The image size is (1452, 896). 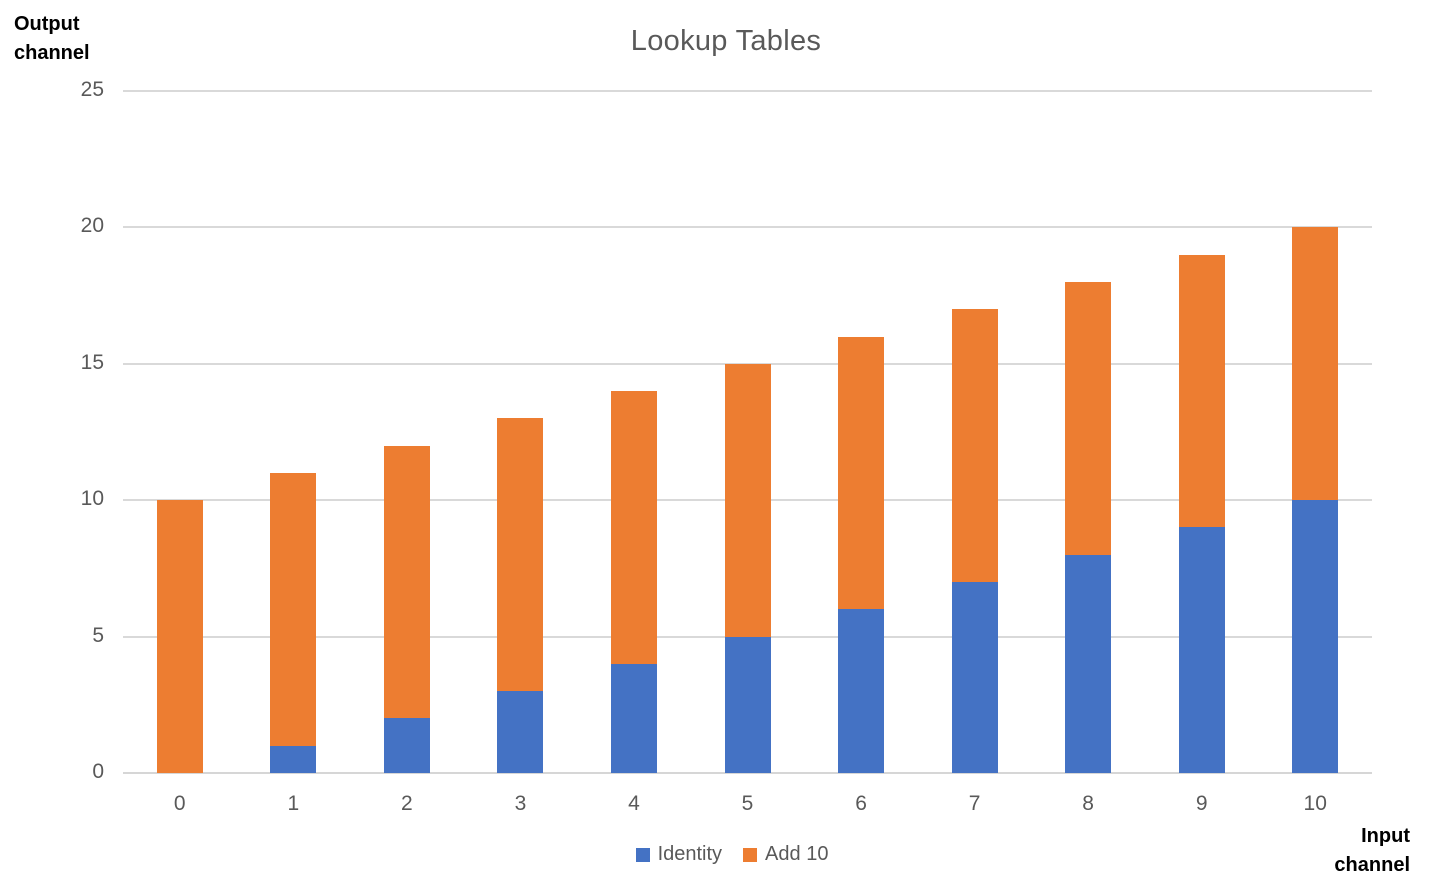 I want to click on legend-item-add-10: Add 10, so click(x=785, y=854).